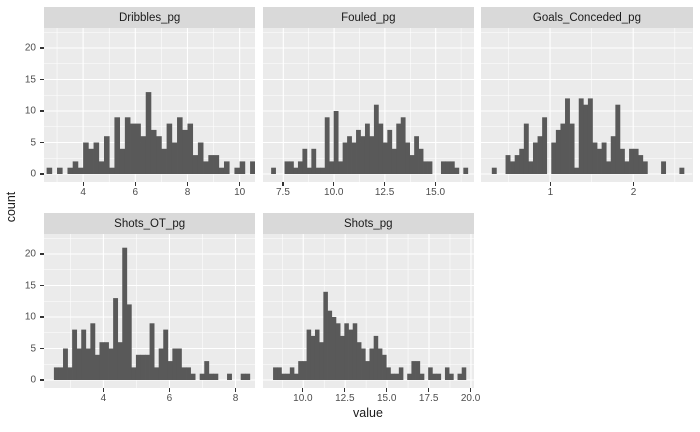  Describe the element at coordinates (187, 192) in the screenshot. I see `x-tick-label: 8` at that location.